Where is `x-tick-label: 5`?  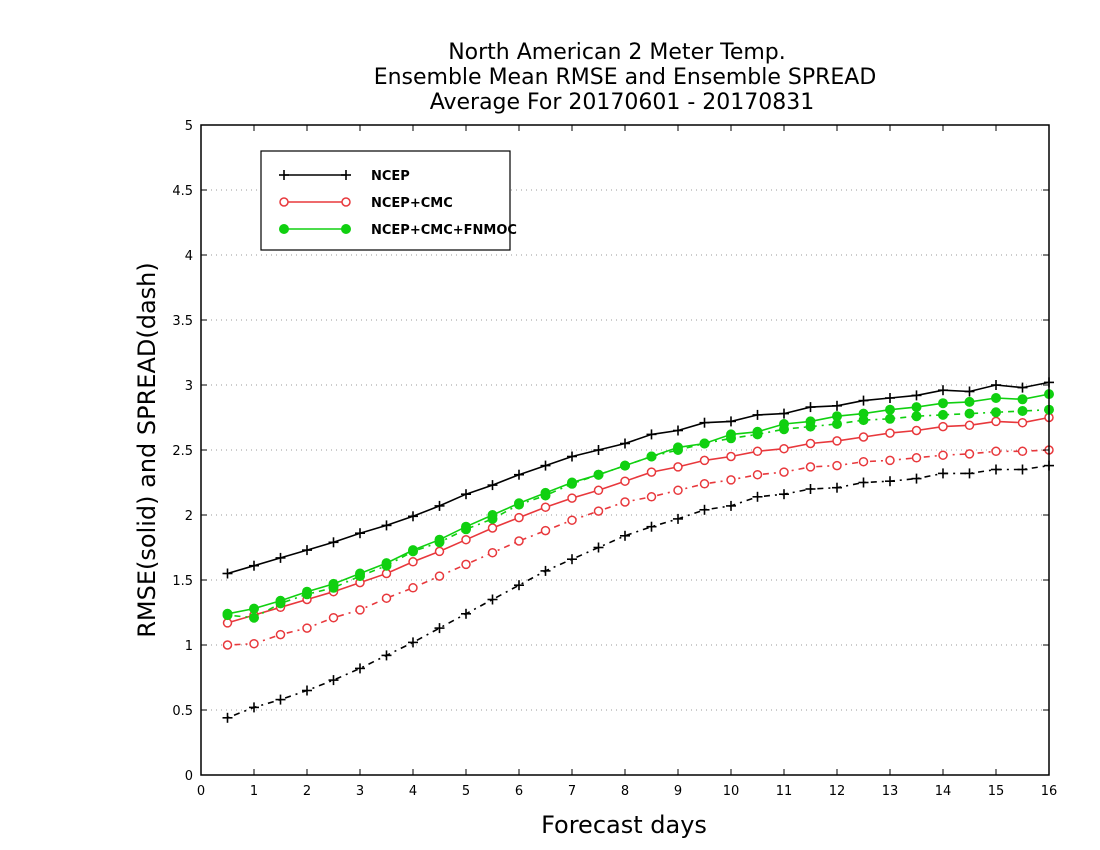 x-tick-label: 5 is located at coordinates (466, 791).